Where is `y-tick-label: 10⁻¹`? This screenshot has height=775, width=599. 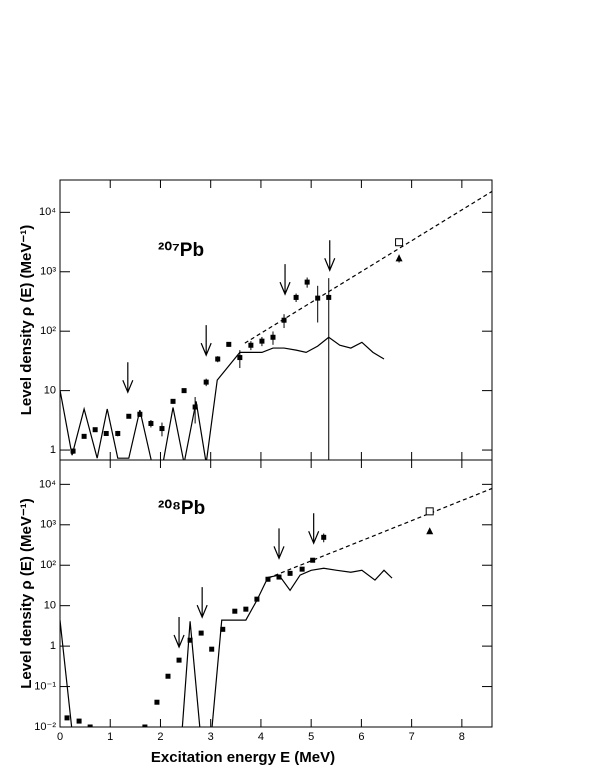 y-tick-label: 10⁻¹ is located at coordinates (45, 686).